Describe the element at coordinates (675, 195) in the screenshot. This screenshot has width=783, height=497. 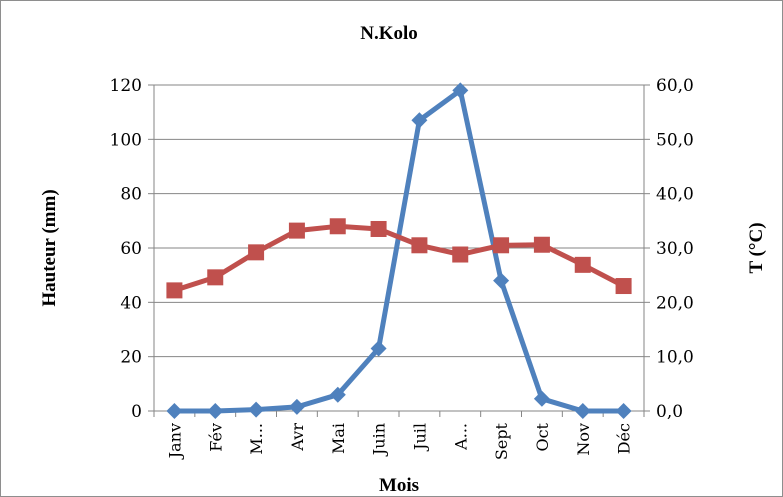
I see `y2-tick-label: 40,0` at that location.